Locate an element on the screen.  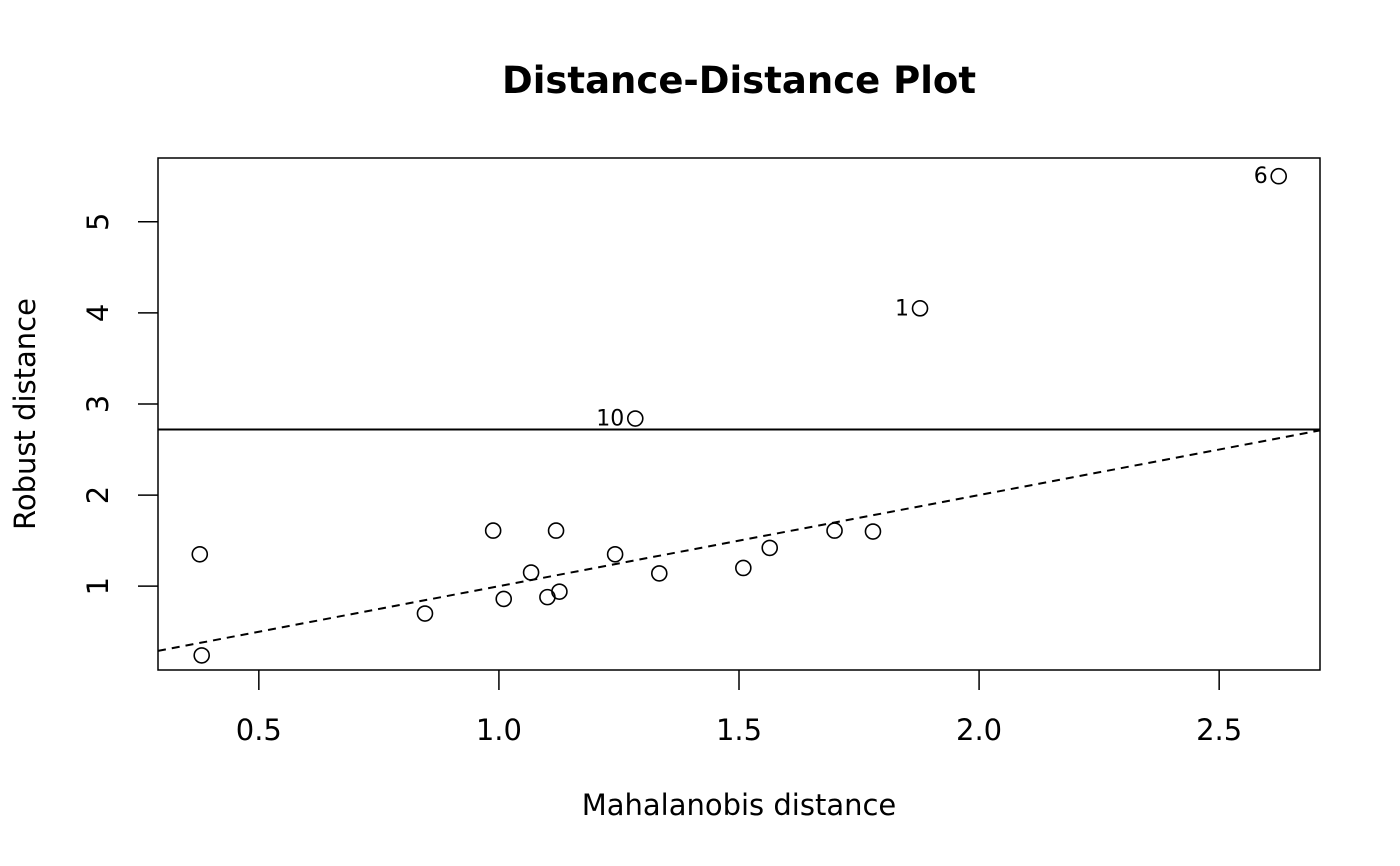
x-tick-label: 0.5 is located at coordinates (259, 730).